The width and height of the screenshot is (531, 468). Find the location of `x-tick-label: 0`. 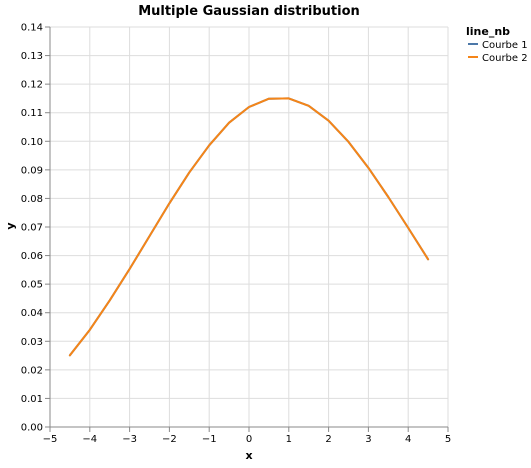

x-tick-label: 0 is located at coordinates (249, 439).